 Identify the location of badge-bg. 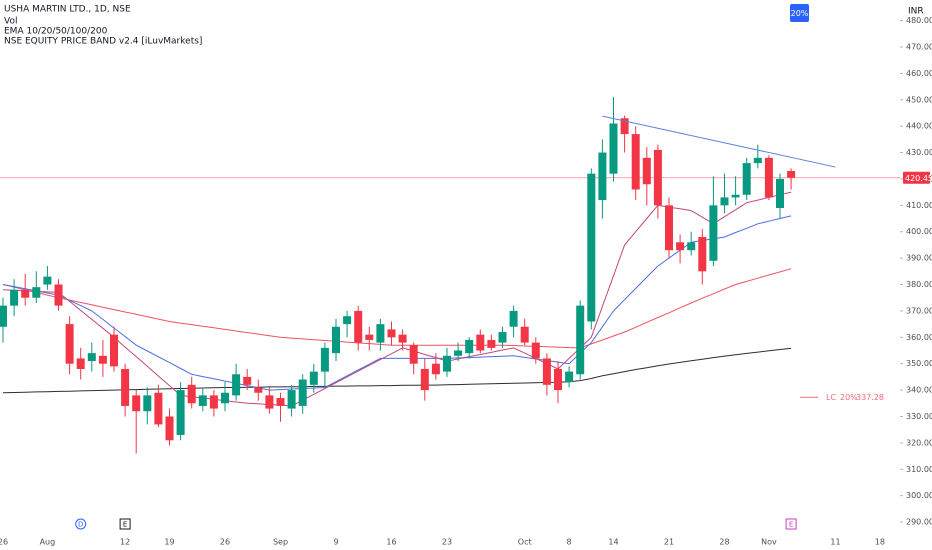
(799, 13).